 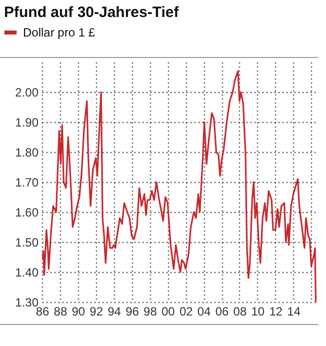 What do you see at coordinates (151, 311) in the screenshot?
I see `x-tick-label: 98` at bounding box center [151, 311].